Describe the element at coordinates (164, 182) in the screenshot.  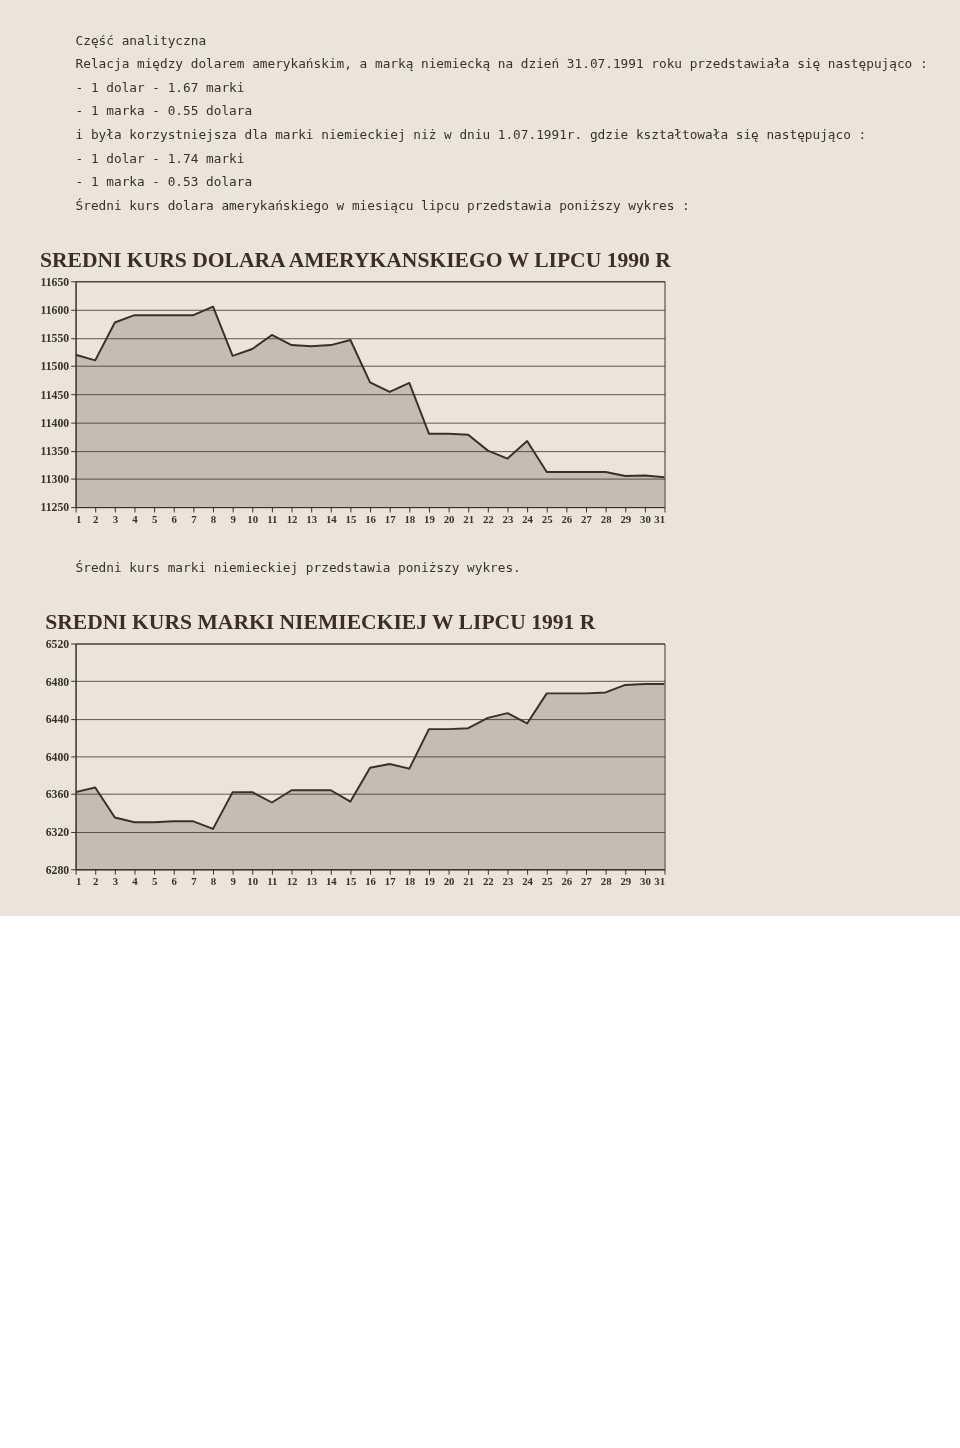
I see `text: - 1 marka - 0.53 dolara` at that location.